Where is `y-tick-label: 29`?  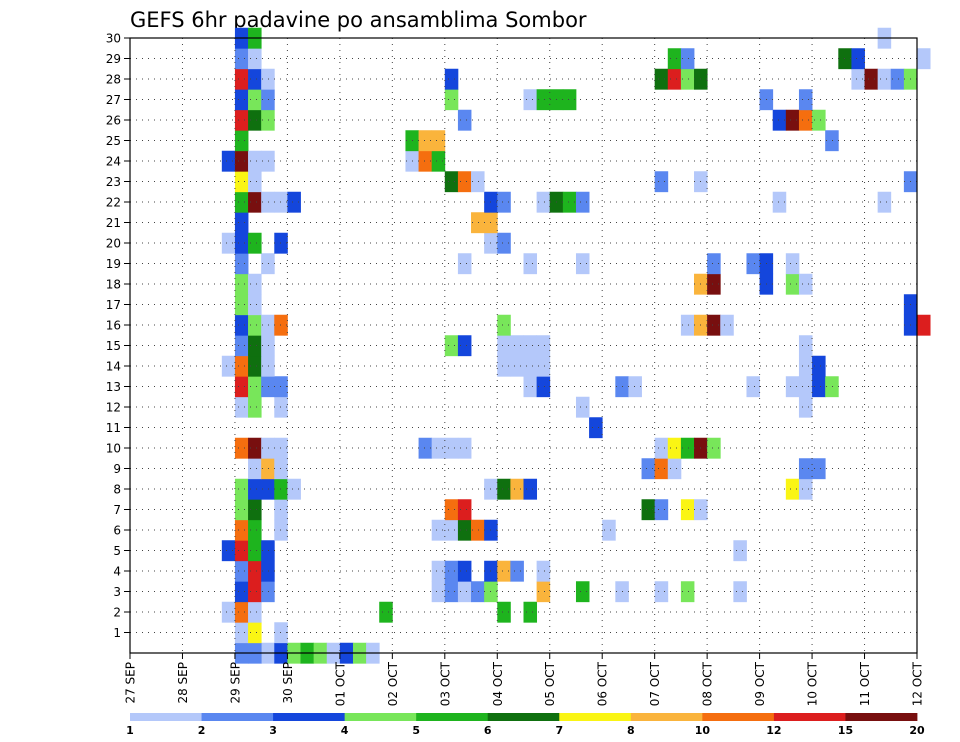
y-tick-label: 29 is located at coordinates (113, 59).